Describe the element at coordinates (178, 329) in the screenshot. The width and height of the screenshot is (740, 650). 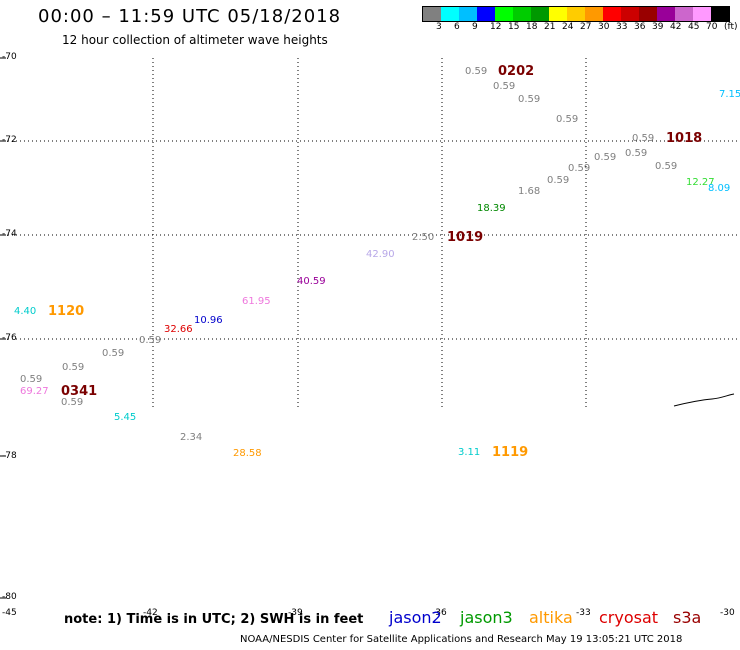
I see `swh-value: 32.66` at that location.